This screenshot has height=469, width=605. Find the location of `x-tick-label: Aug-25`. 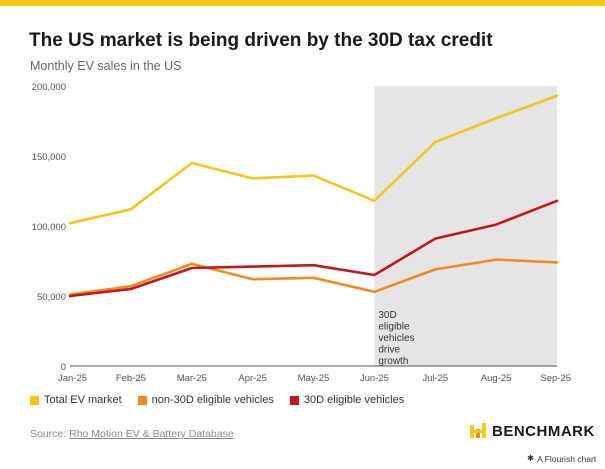

x-tick-label: Aug-25 is located at coordinates (496, 378).